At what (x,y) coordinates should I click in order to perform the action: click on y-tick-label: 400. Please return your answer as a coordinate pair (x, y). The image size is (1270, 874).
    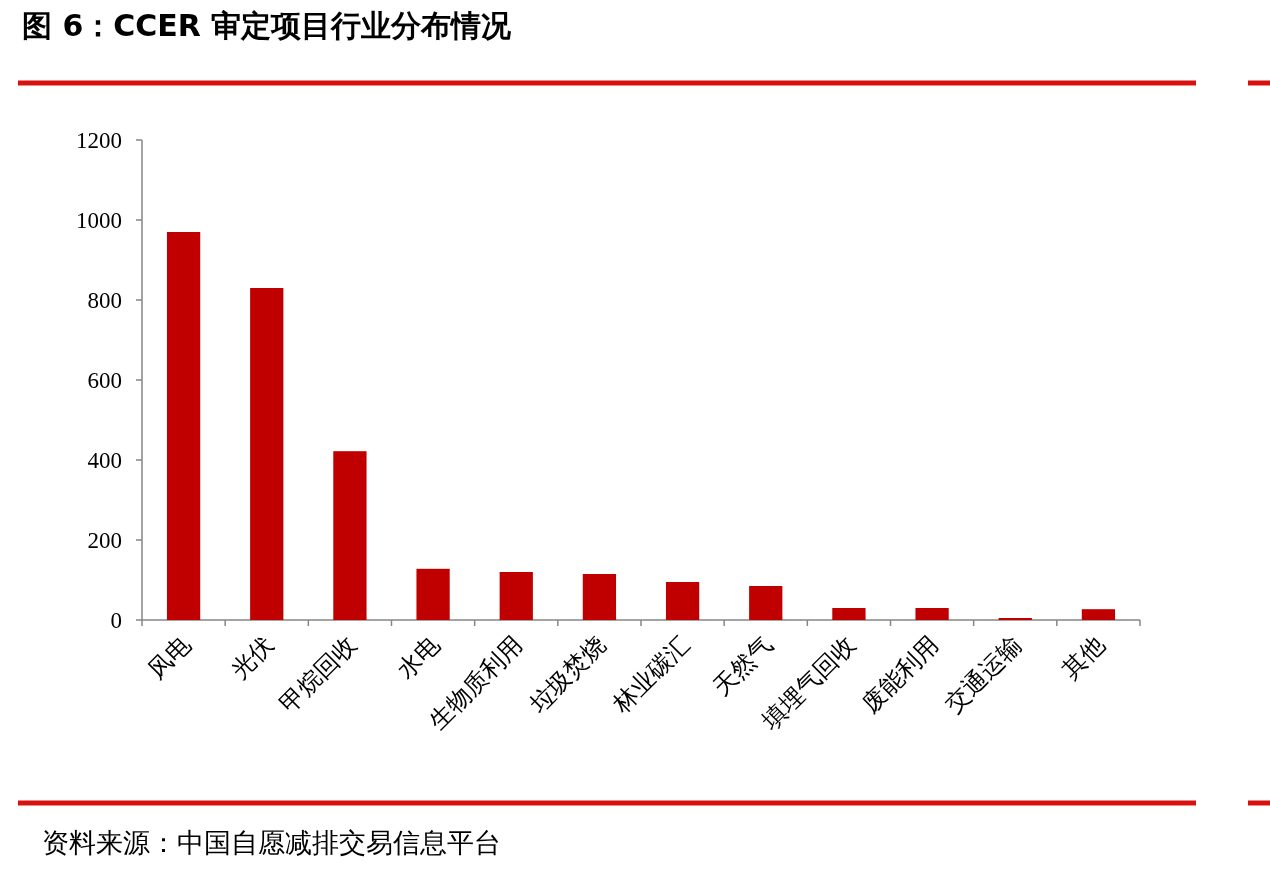
    Looking at the image, I should click on (104, 460).